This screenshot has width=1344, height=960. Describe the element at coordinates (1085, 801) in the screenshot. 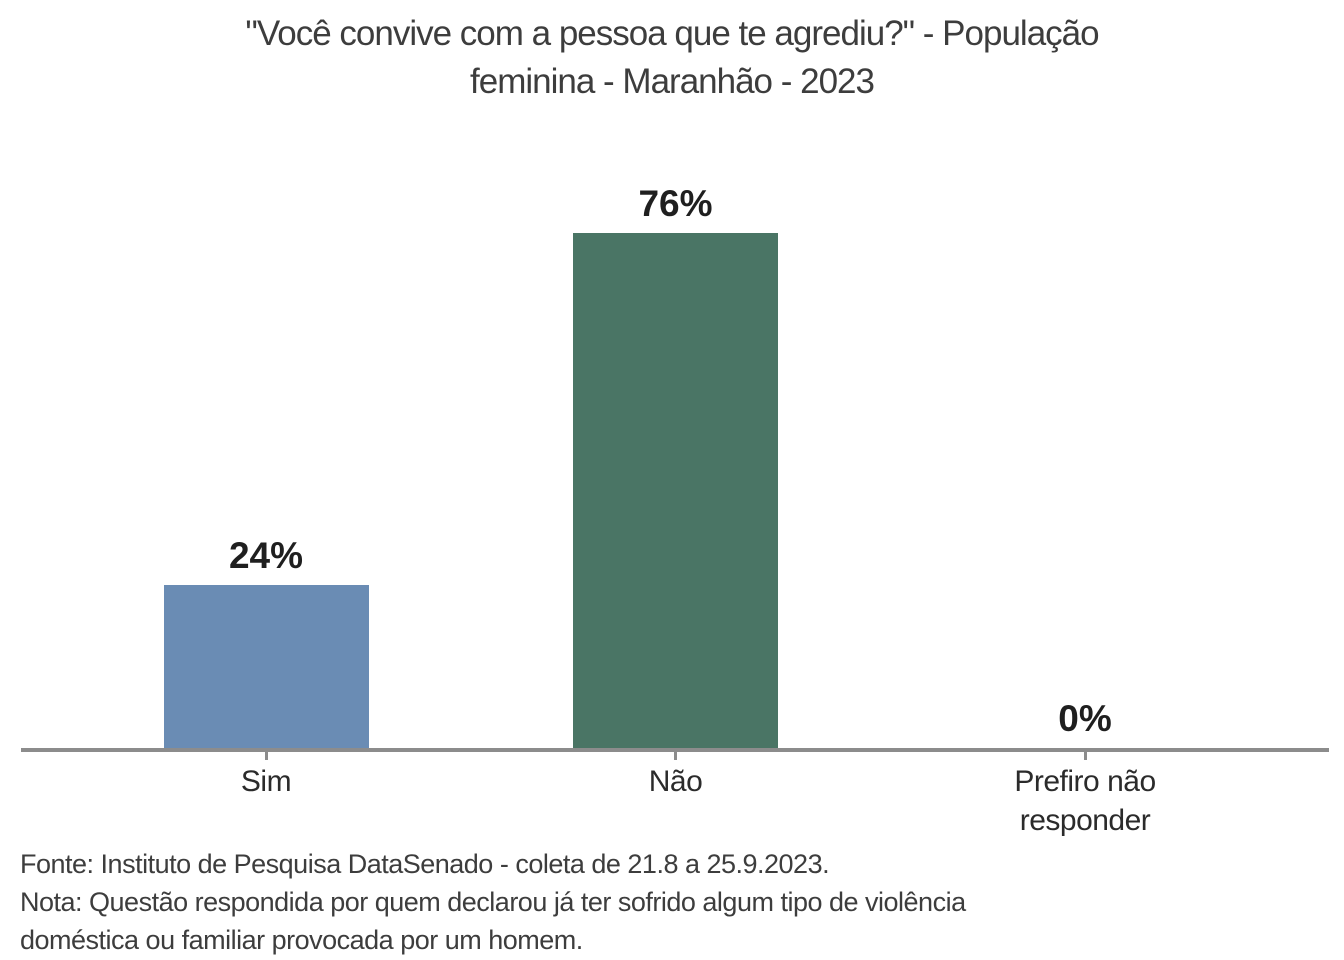

I see `category-label-prefiro-nao-responder: Prefiro não responder` at that location.